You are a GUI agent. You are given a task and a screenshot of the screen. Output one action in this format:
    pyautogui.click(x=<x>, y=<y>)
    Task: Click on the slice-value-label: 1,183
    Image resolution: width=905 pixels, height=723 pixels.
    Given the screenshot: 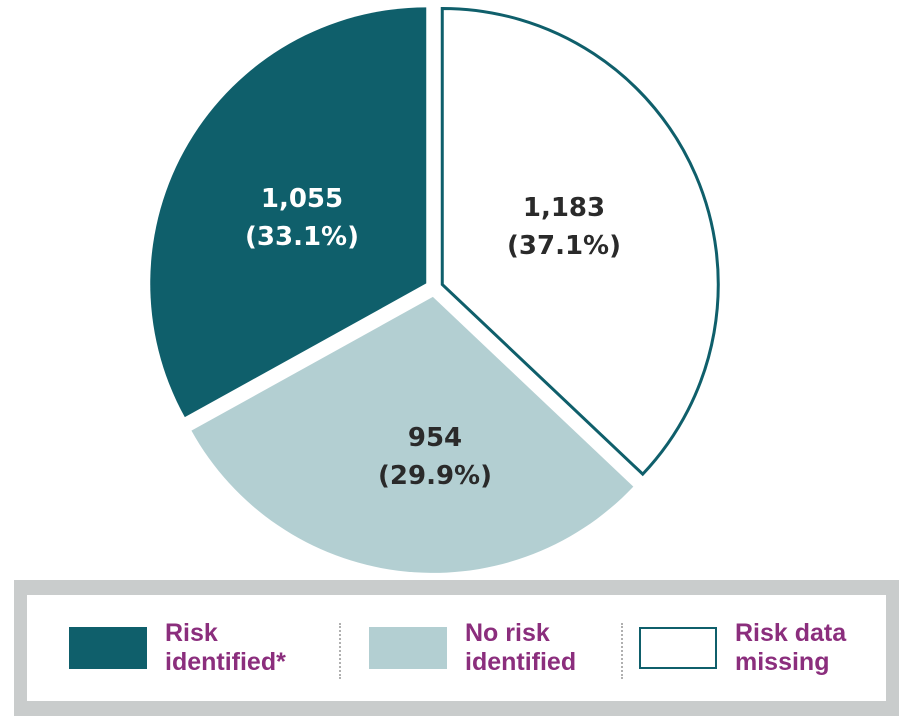 What is the action you would take?
    pyautogui.click(x=564, y=208)
    